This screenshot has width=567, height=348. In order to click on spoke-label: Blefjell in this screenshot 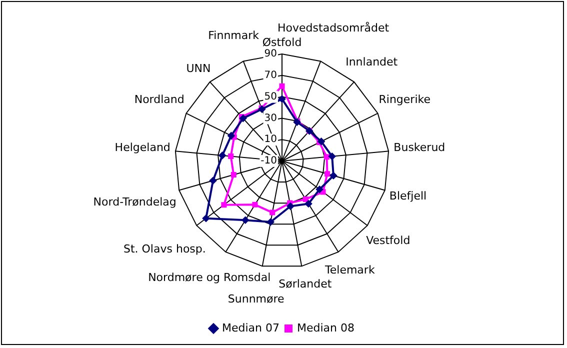, I will do `click(408, 196)`.